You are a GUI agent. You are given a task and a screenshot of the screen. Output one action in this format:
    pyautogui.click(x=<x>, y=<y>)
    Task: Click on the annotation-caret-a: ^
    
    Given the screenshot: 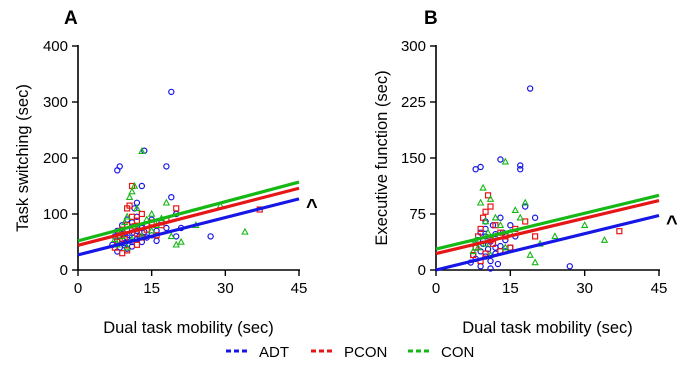 What is the action you would take?
    pyautogui.click(x=312, y=207)
    